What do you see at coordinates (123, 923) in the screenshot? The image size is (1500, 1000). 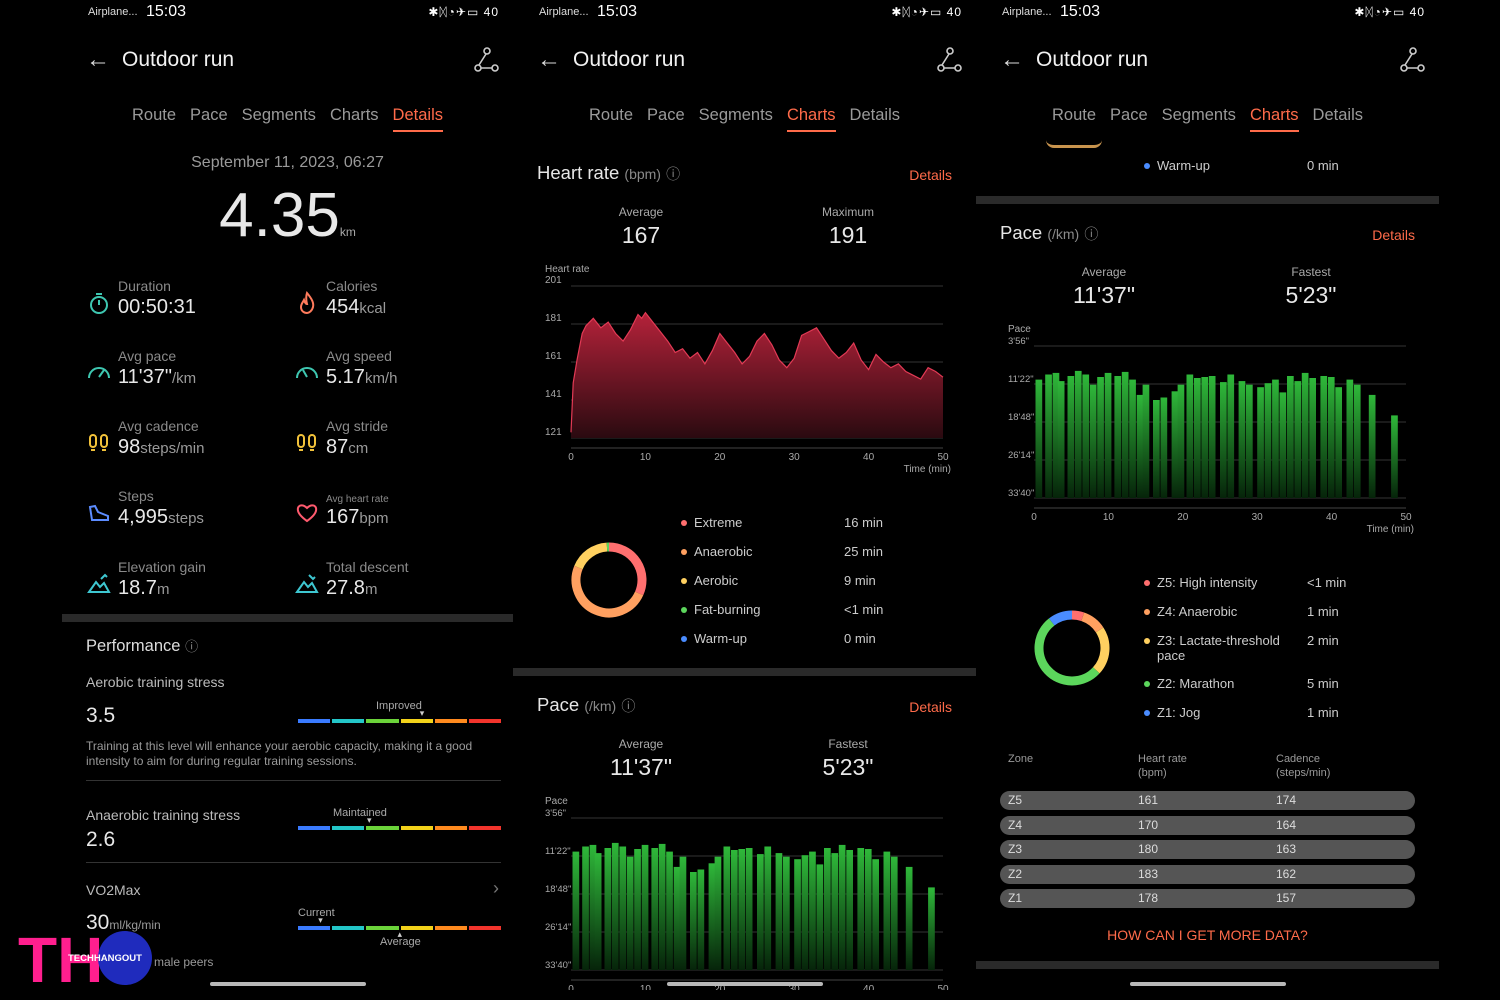 I see `vo2max-value: 30ml/kg/min` at bounding box center [123, 923].